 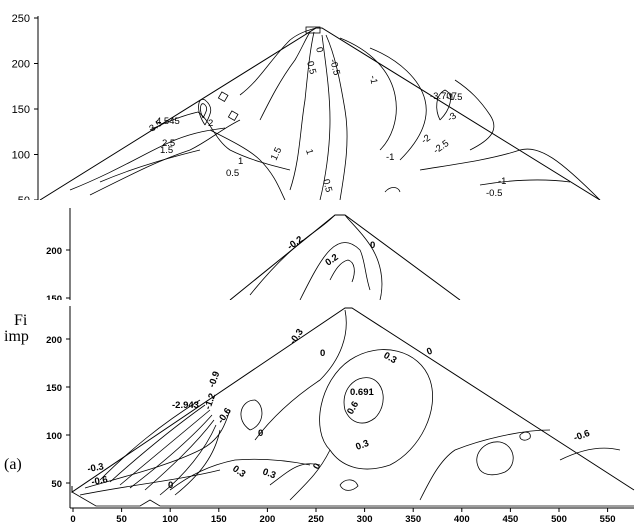 I want to click on y-ticks-middle: 200 150, so click(x=58, y=273).